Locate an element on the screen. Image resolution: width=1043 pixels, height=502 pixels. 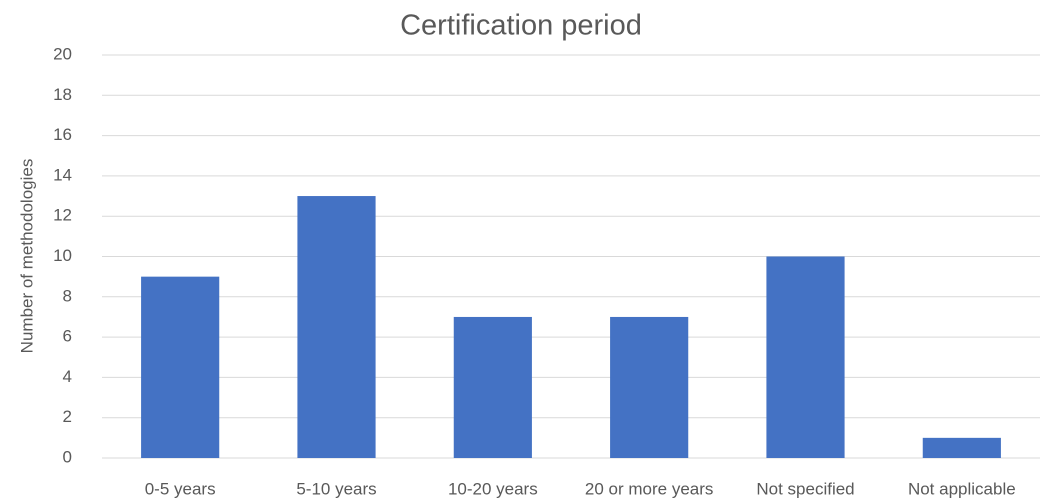
x-tick-label: 0-5 years is located at coordinates (180, 488).